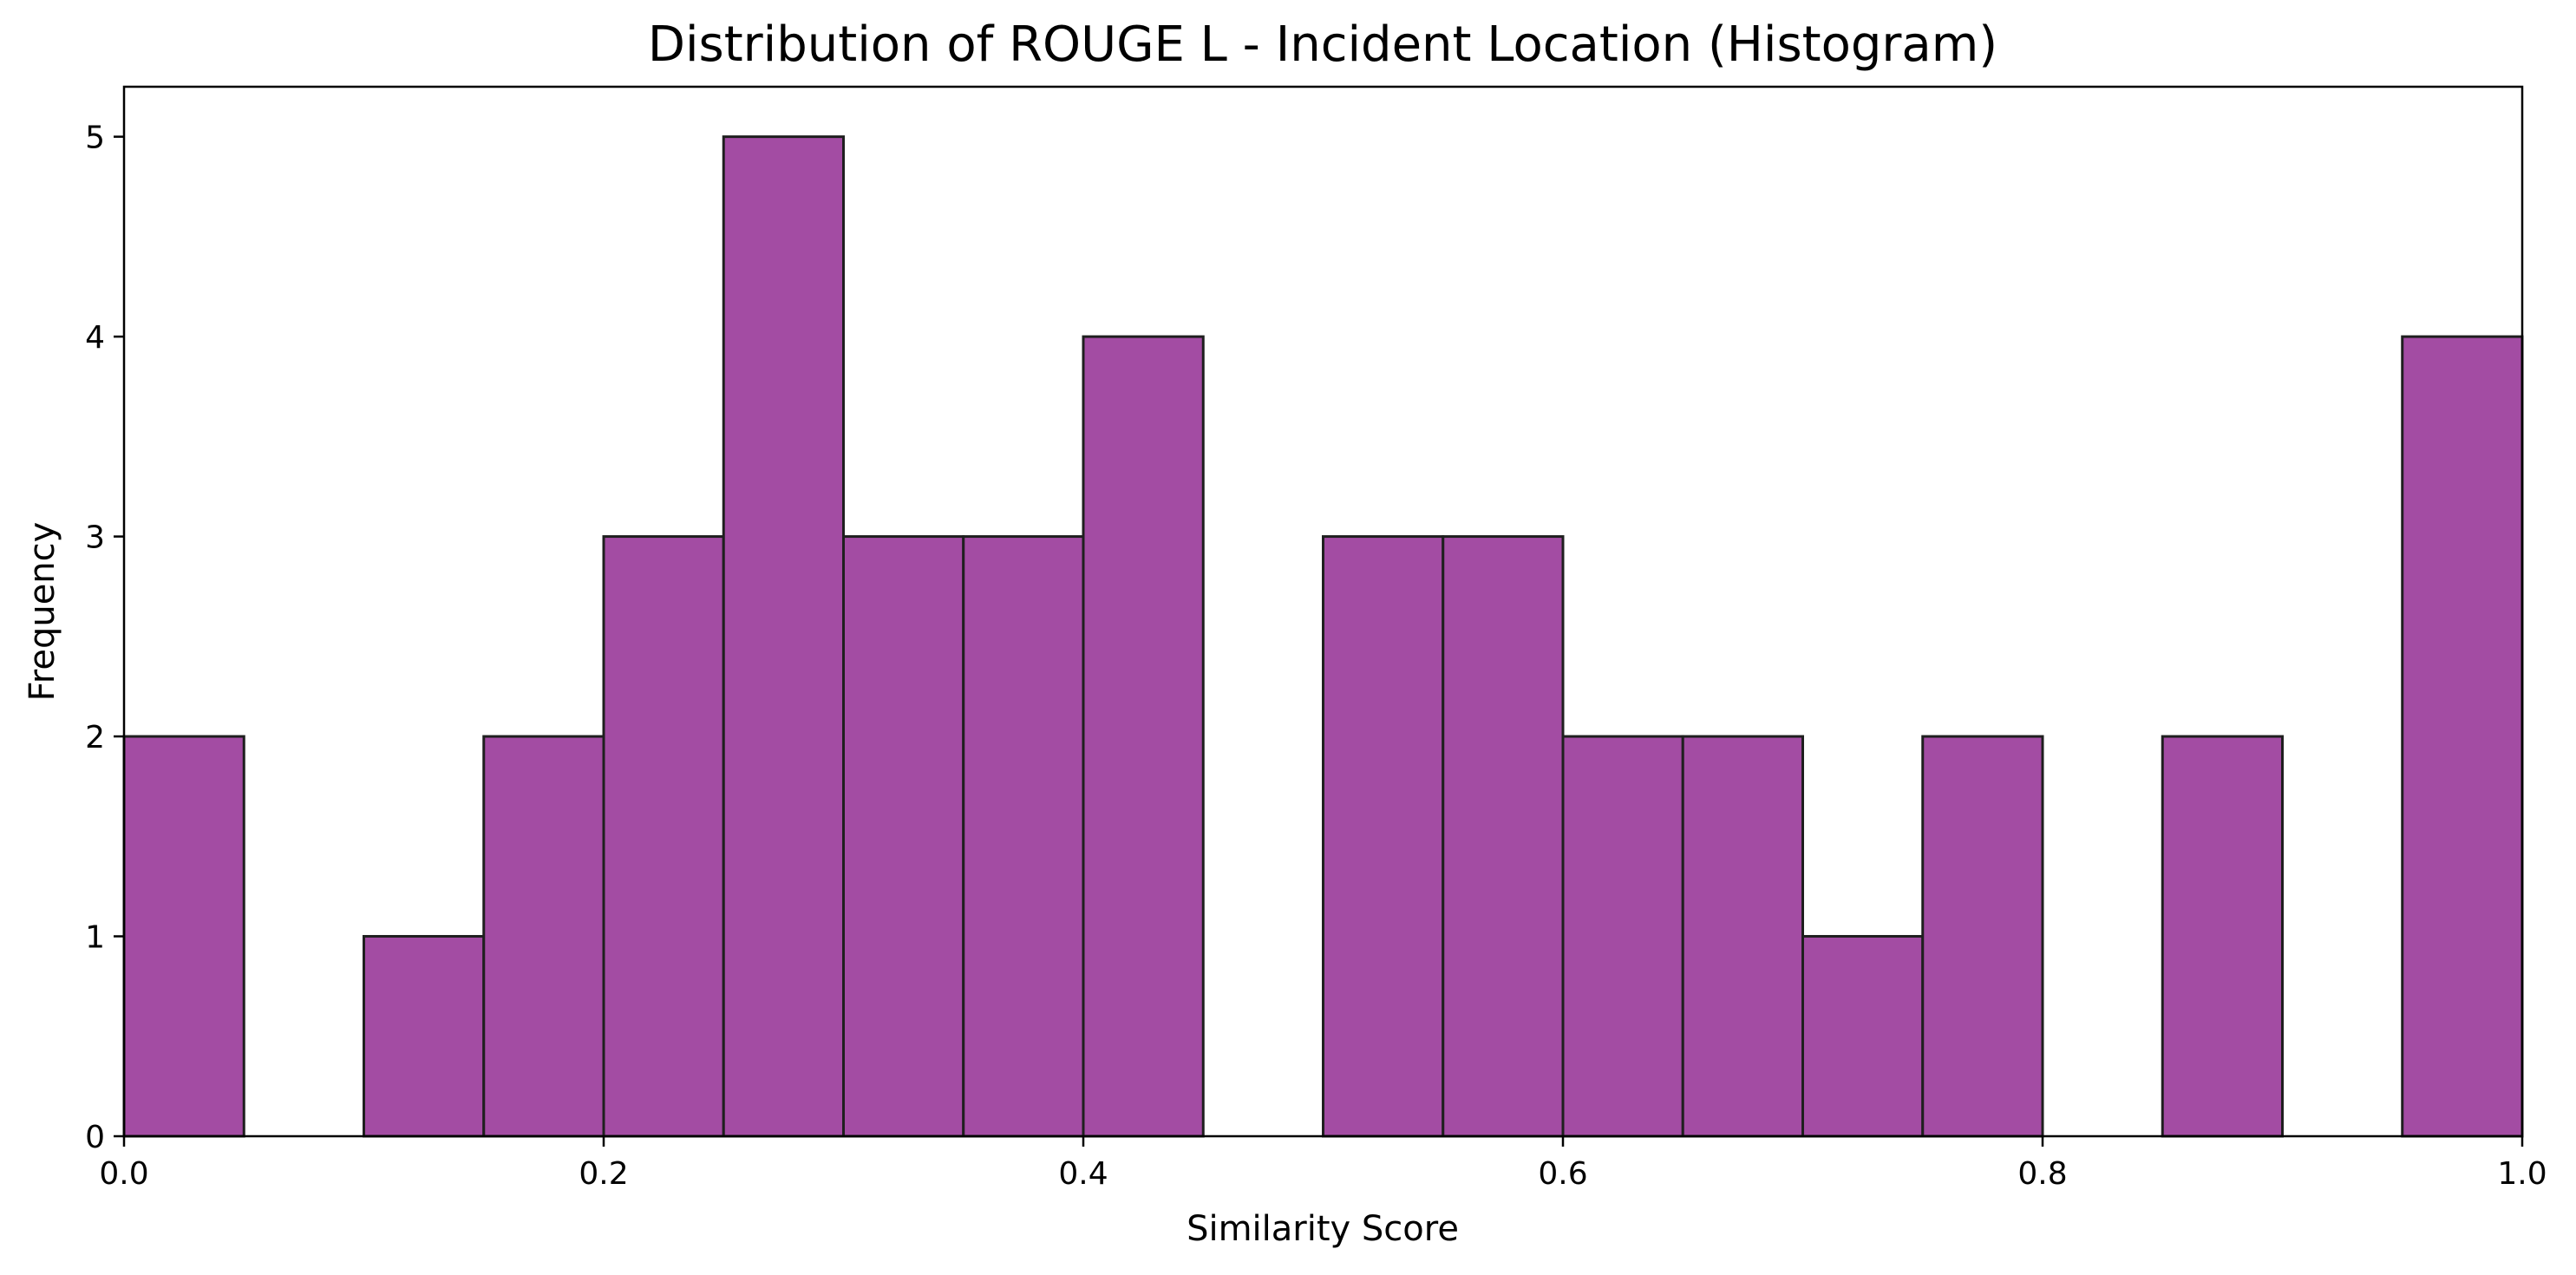  What do you see at coordinates (95, 138) in the screenshot?
I see `y-tick-label: 5` at bounding box center [95, 138].